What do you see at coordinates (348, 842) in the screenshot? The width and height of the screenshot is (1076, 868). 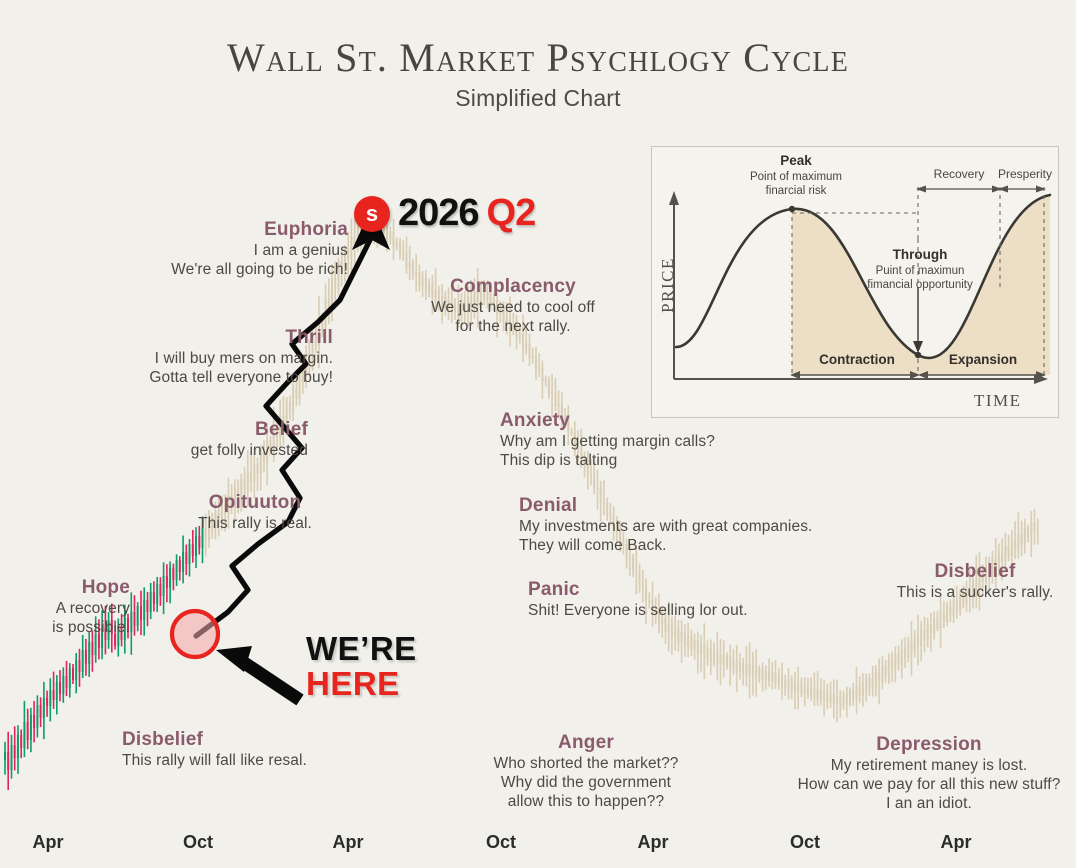 I see `x-axis-tick: Apr` at bounding box center [348, 842].